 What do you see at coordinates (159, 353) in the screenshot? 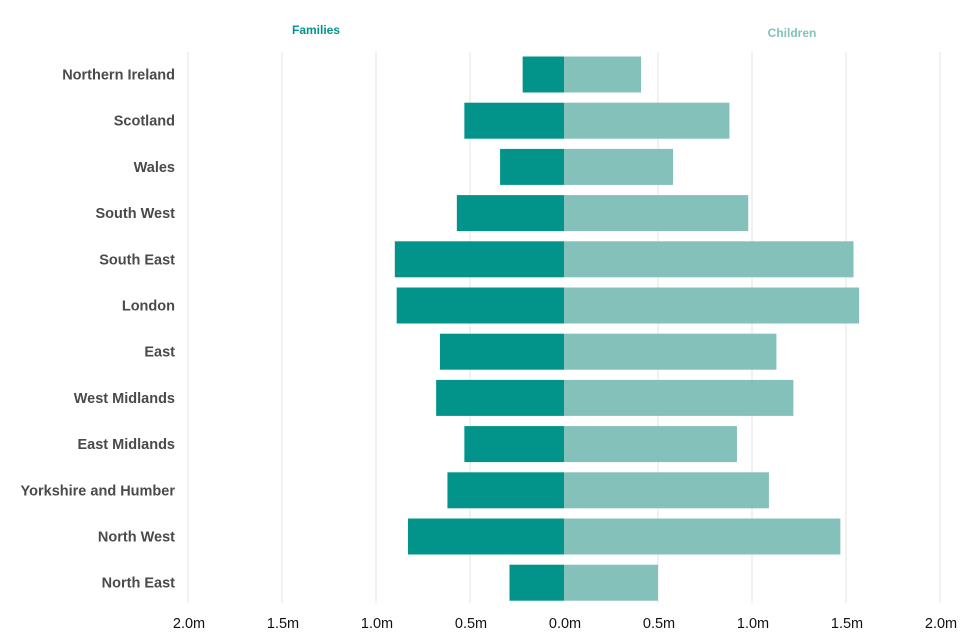
I see `category-label: East` at bounding box center [159, 353].